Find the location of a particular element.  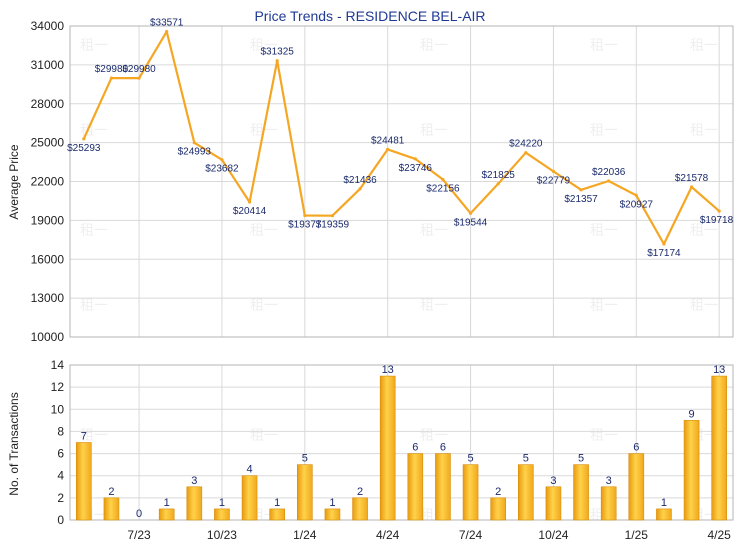

tx-y-tick-label: 0 is located at coordinates (60, 520).